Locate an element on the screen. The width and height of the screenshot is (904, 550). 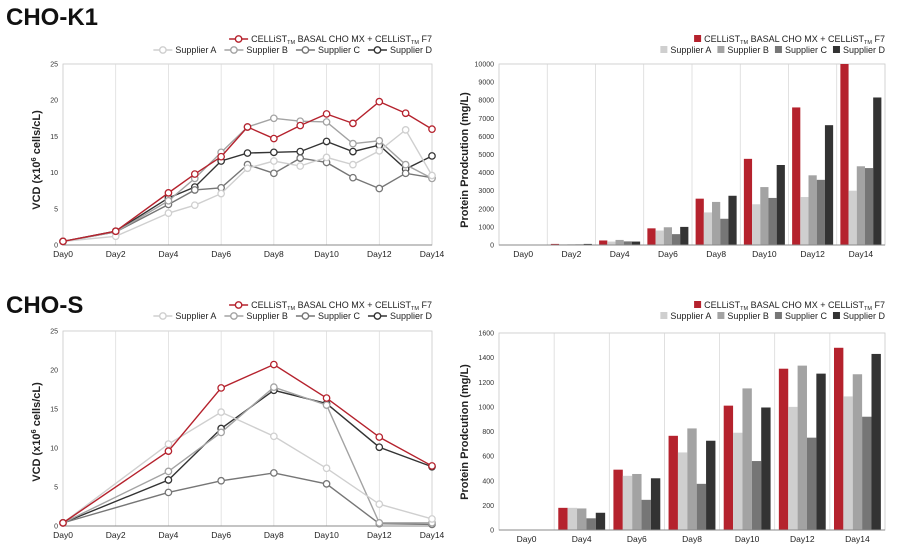
y-axis-label-part: VCD (x10 is located at coordinates (37, 185).